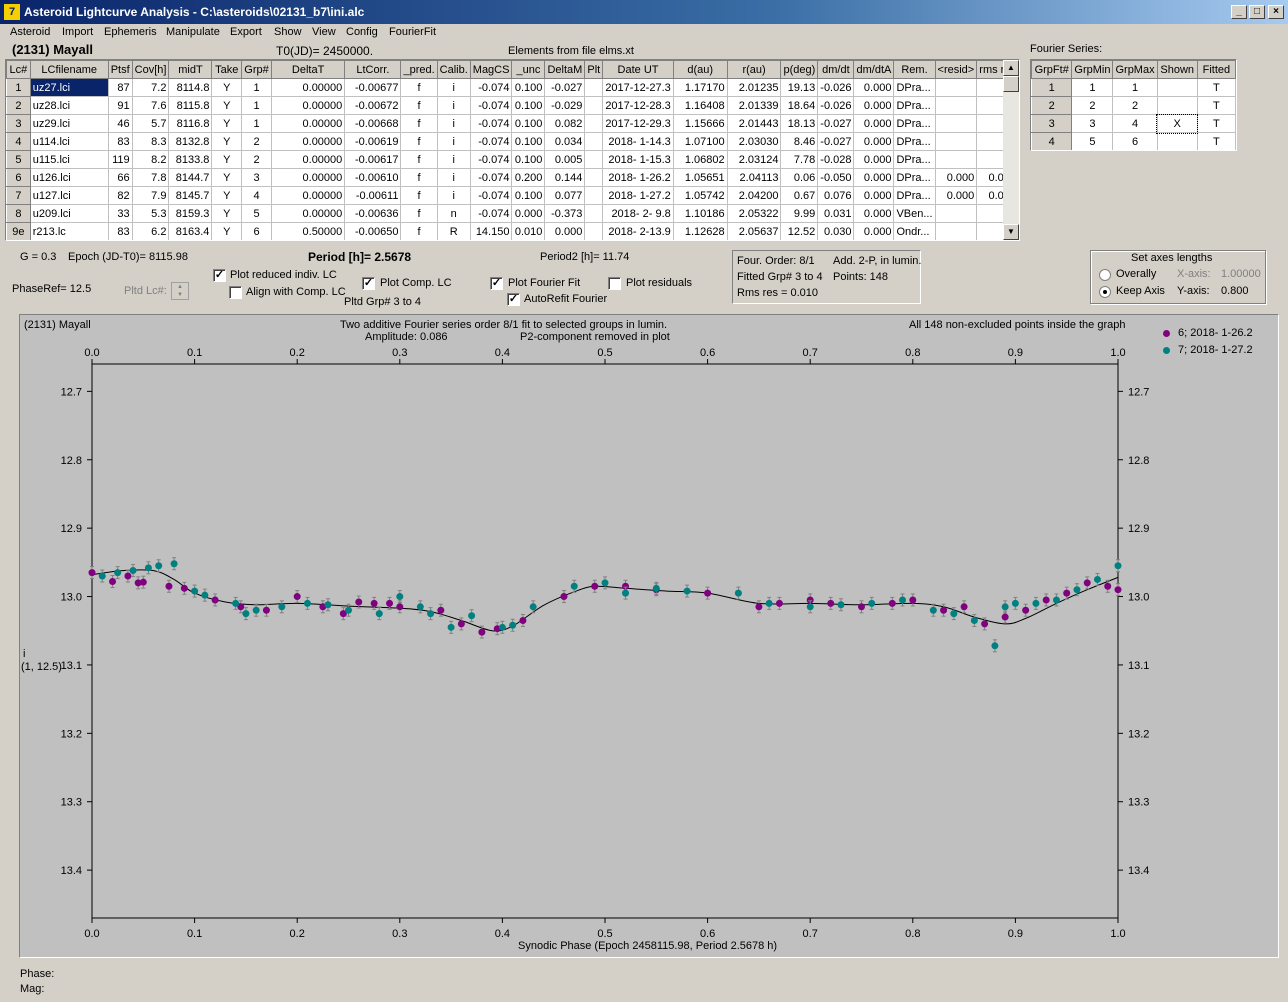 The image size is (1288, 1002). Describe the element at coordinates (193, 32) in the screenshot. I see `menu-manipulate: Manipulate` at that location.